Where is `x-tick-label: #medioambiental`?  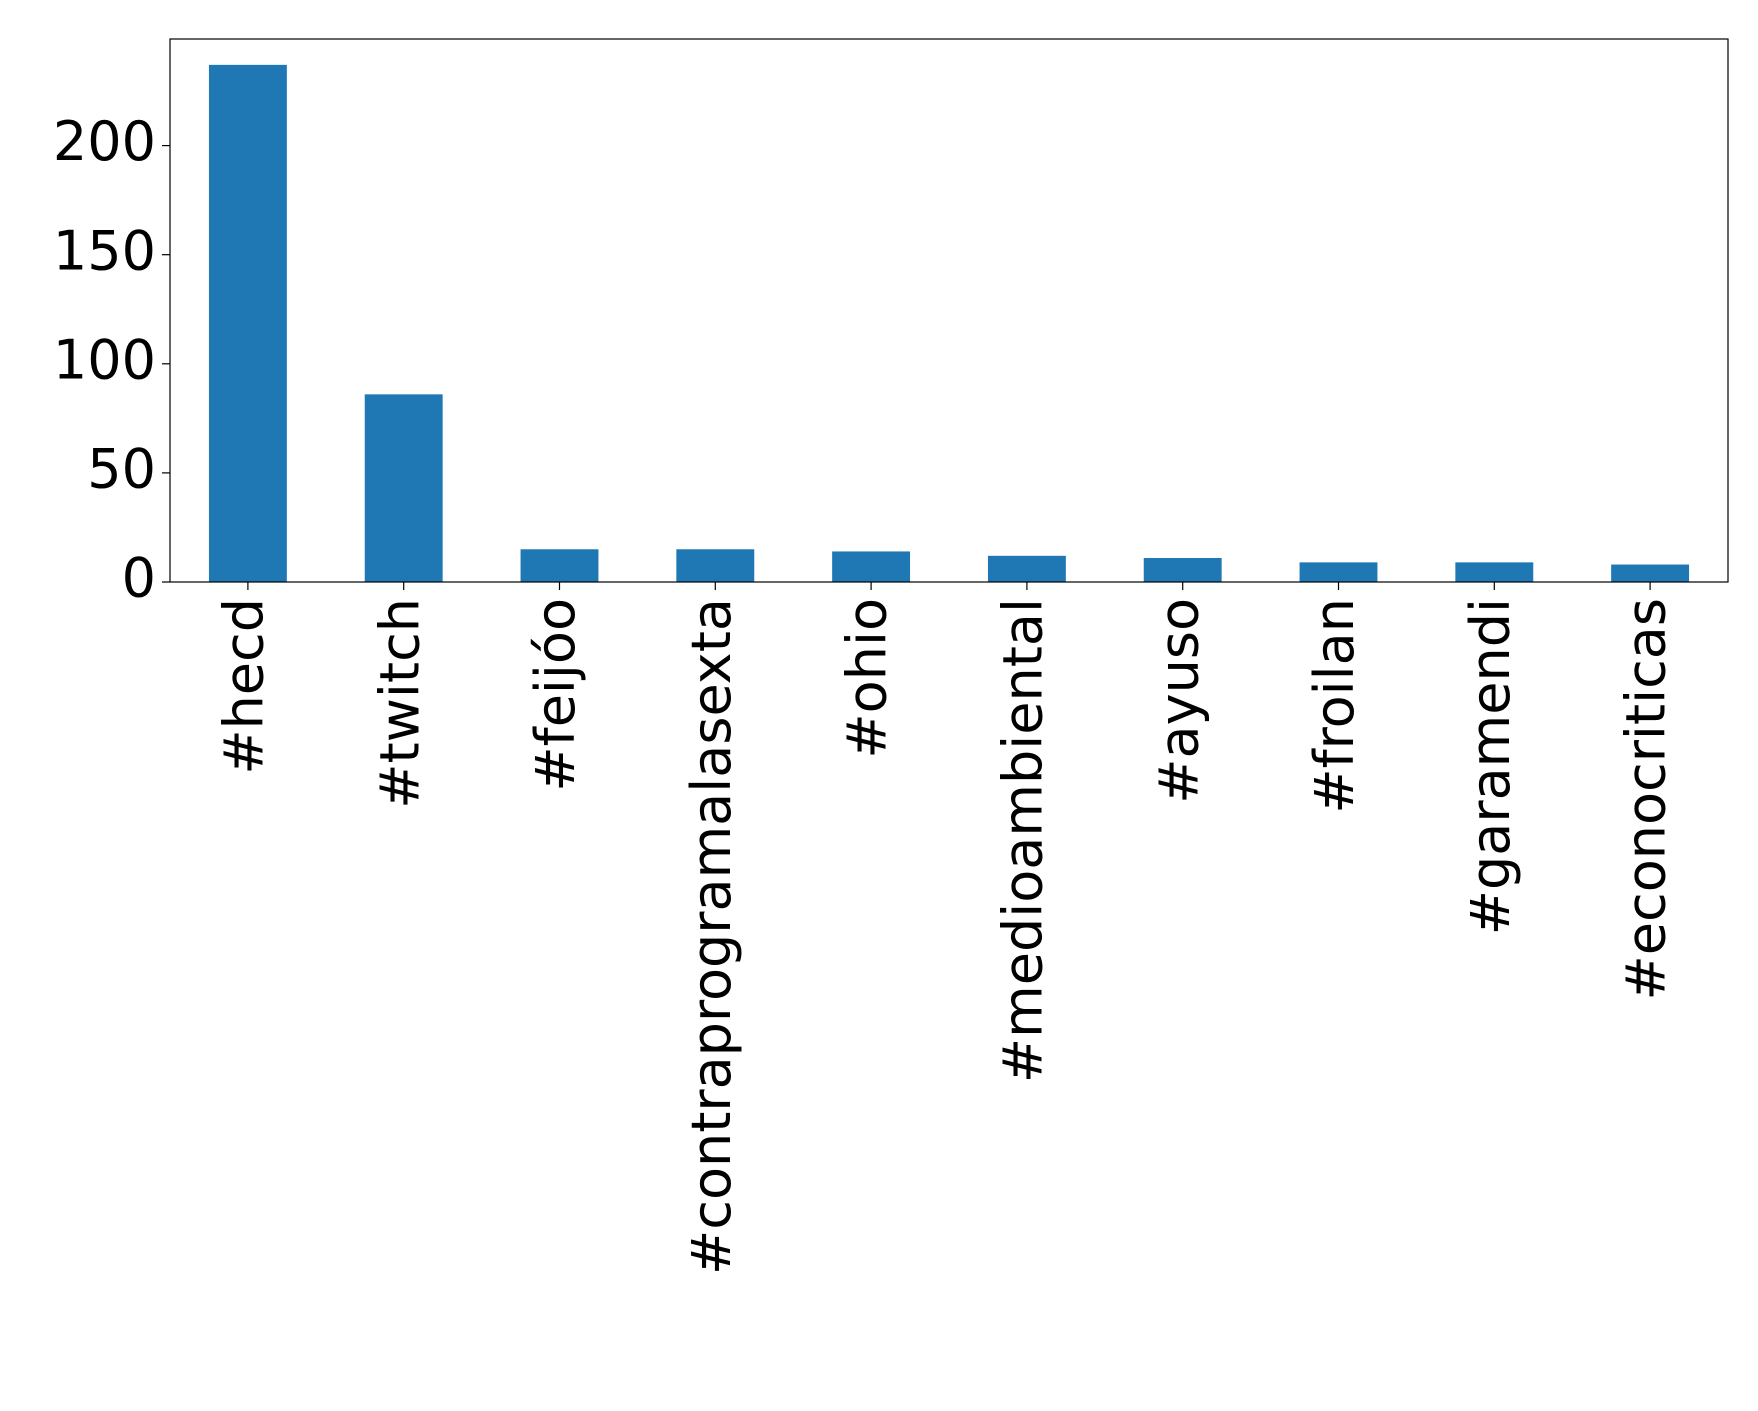
x-tick-label: #medioambiental is located at coordinates (1023, 840).